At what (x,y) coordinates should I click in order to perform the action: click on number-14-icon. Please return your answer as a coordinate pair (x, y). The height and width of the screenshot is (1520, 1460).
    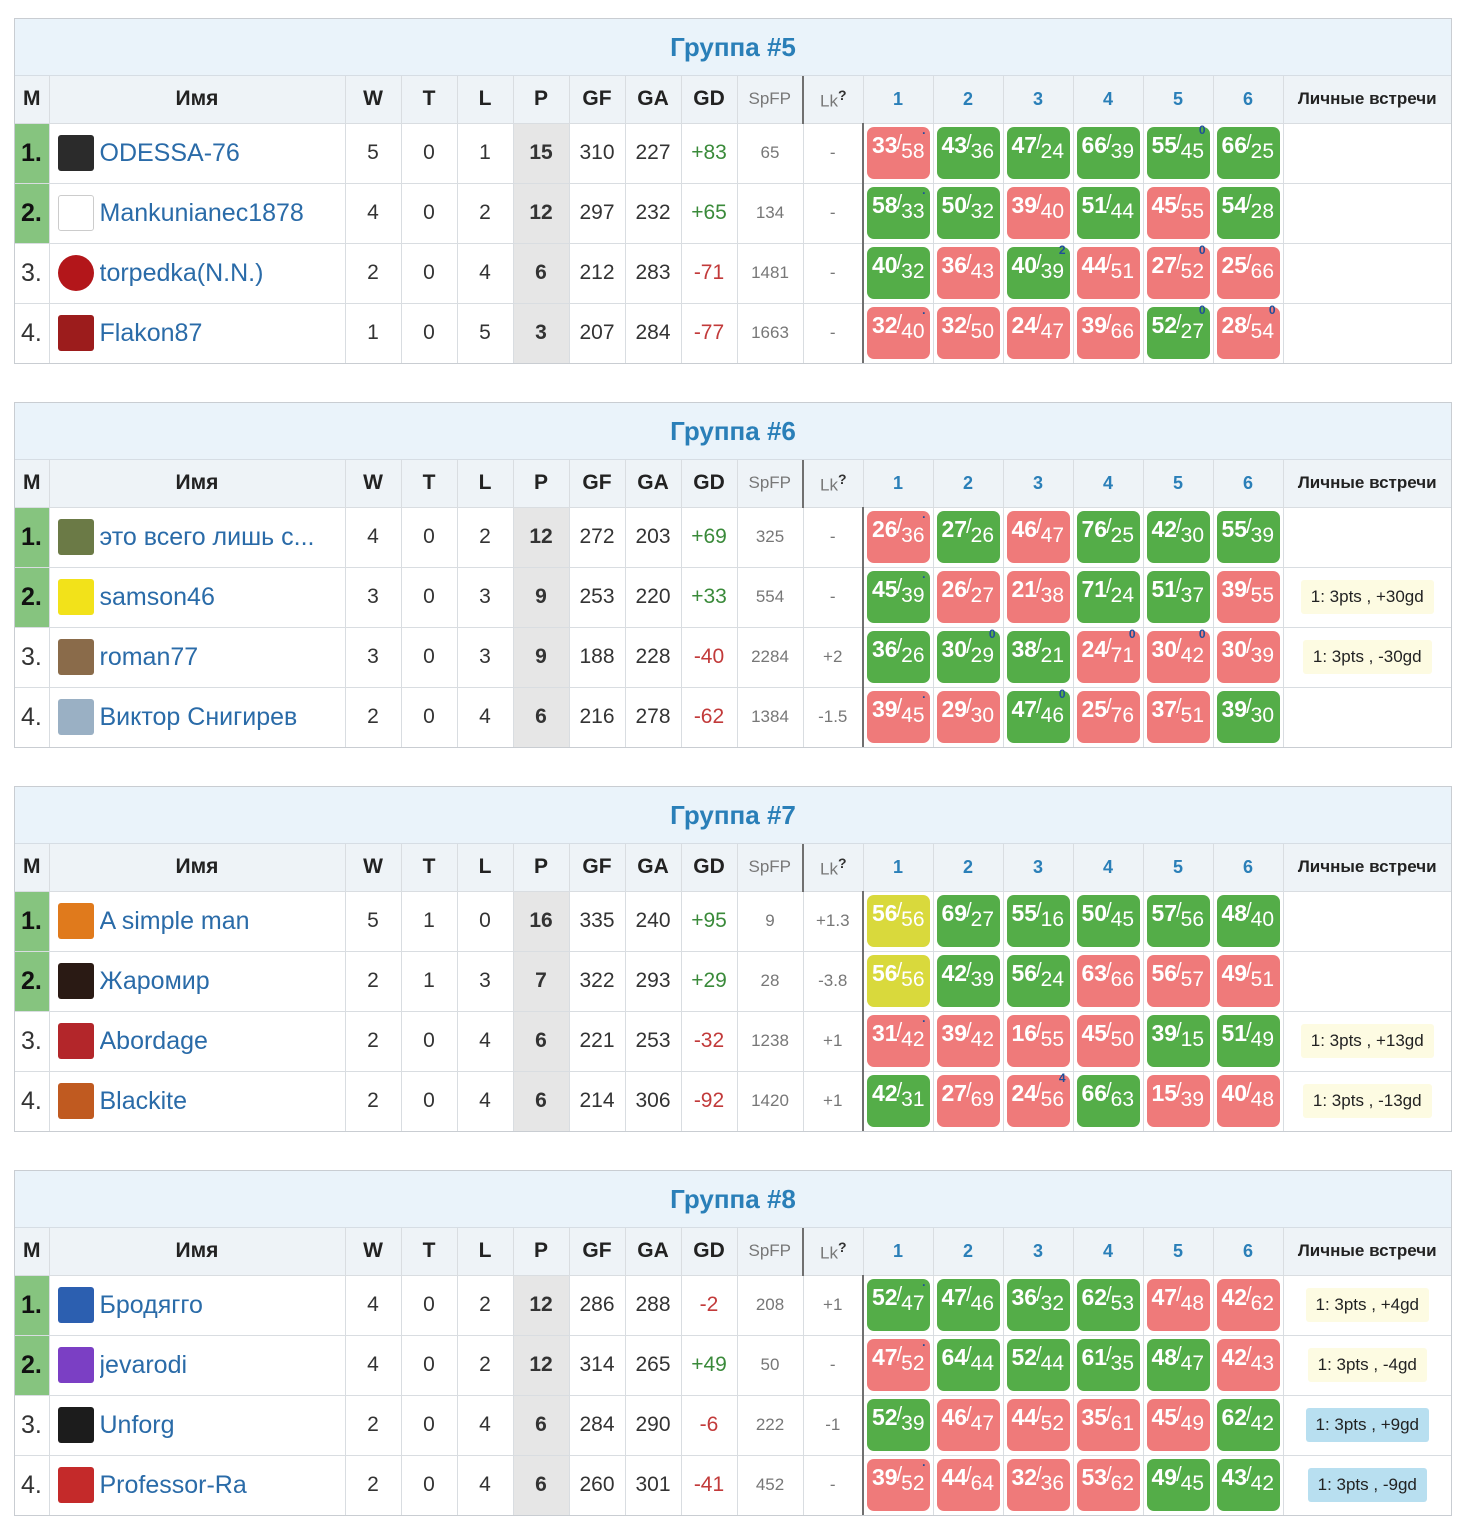
    Looking at the image, I should click on (75, 213).